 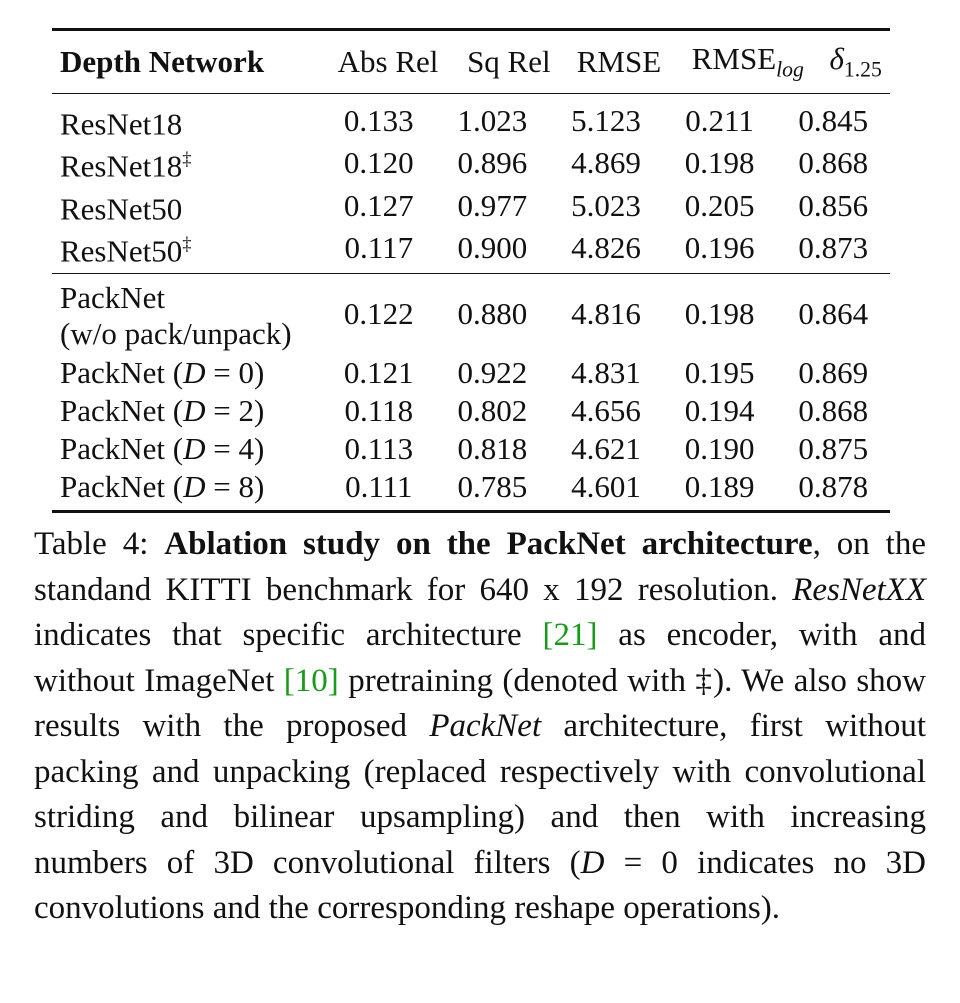 I want to click on cell-abs-rel: 0.117, so click(x=379, y=248).